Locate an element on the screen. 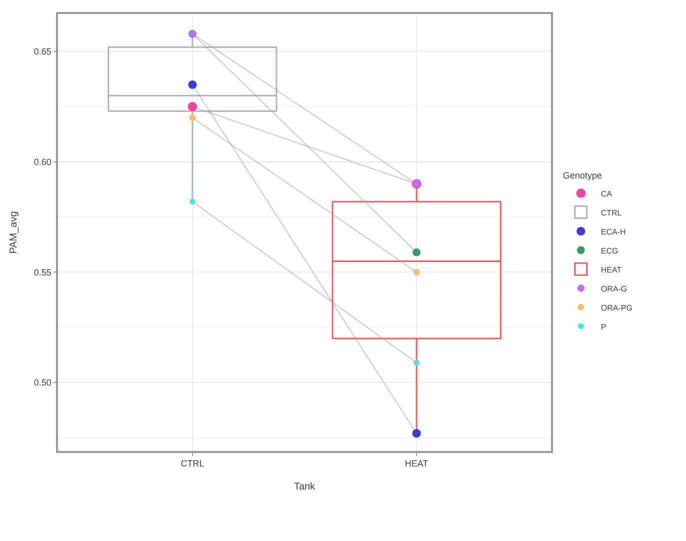 This screenshot has height=541, width=686. legend-label: ORA-PG is located at coordinates (616, 307).